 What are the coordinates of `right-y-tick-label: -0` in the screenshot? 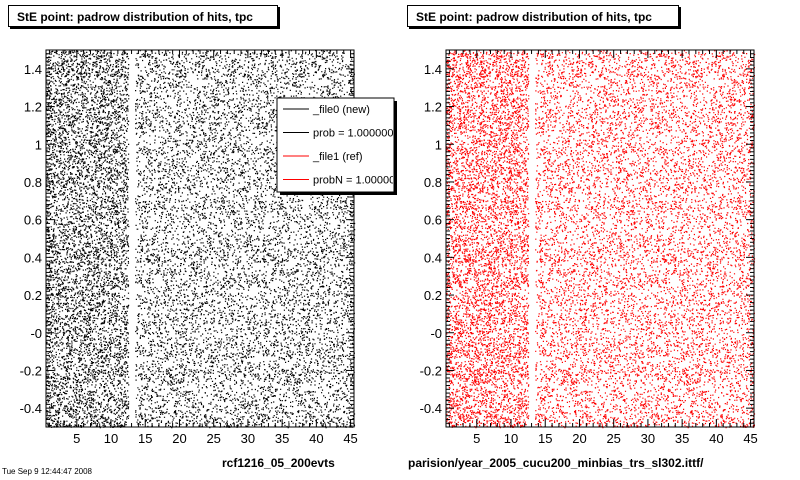 It's located at (436, 333).